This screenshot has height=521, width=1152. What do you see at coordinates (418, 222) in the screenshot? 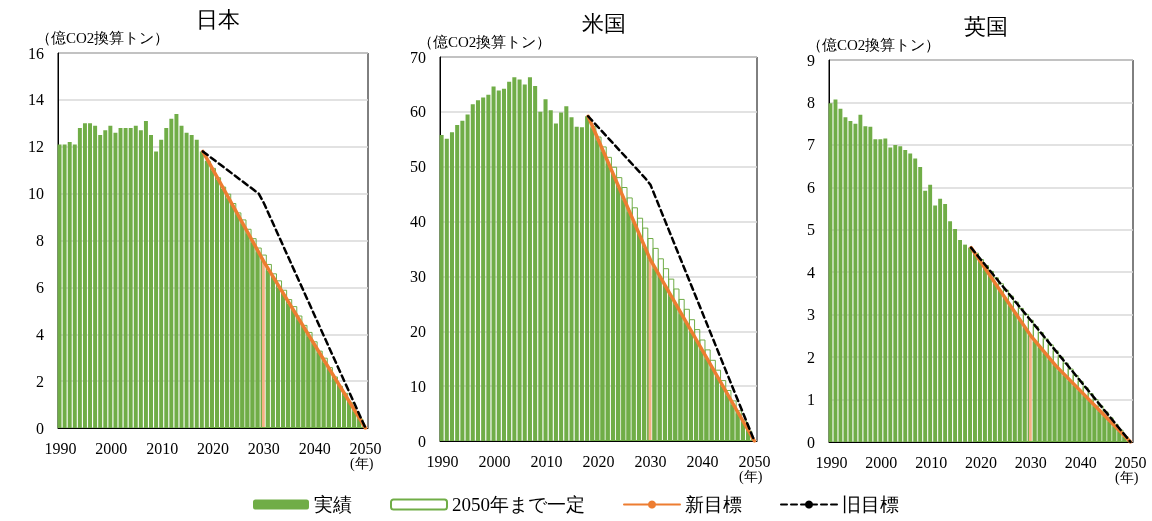
I see `y-tick-label: 40` at bounding box center [418, 222].